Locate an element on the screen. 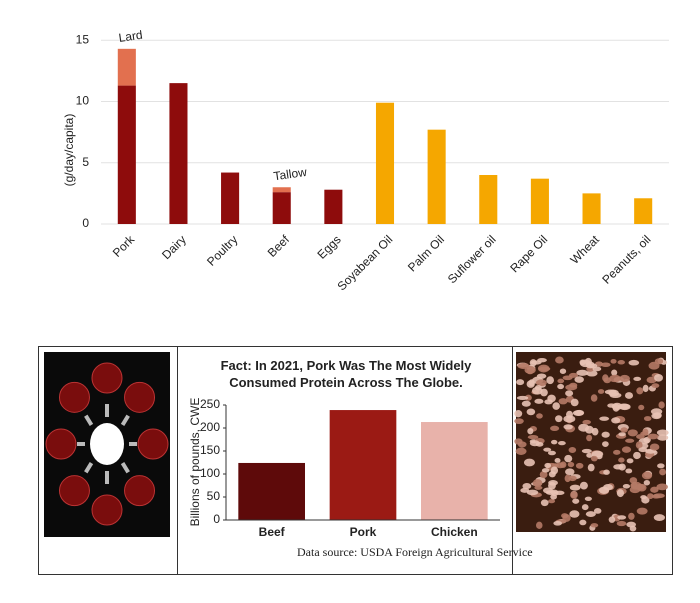 This screenshot has width=700, height=603. y-tick-label: 250 is located at coordinates (210, 404).